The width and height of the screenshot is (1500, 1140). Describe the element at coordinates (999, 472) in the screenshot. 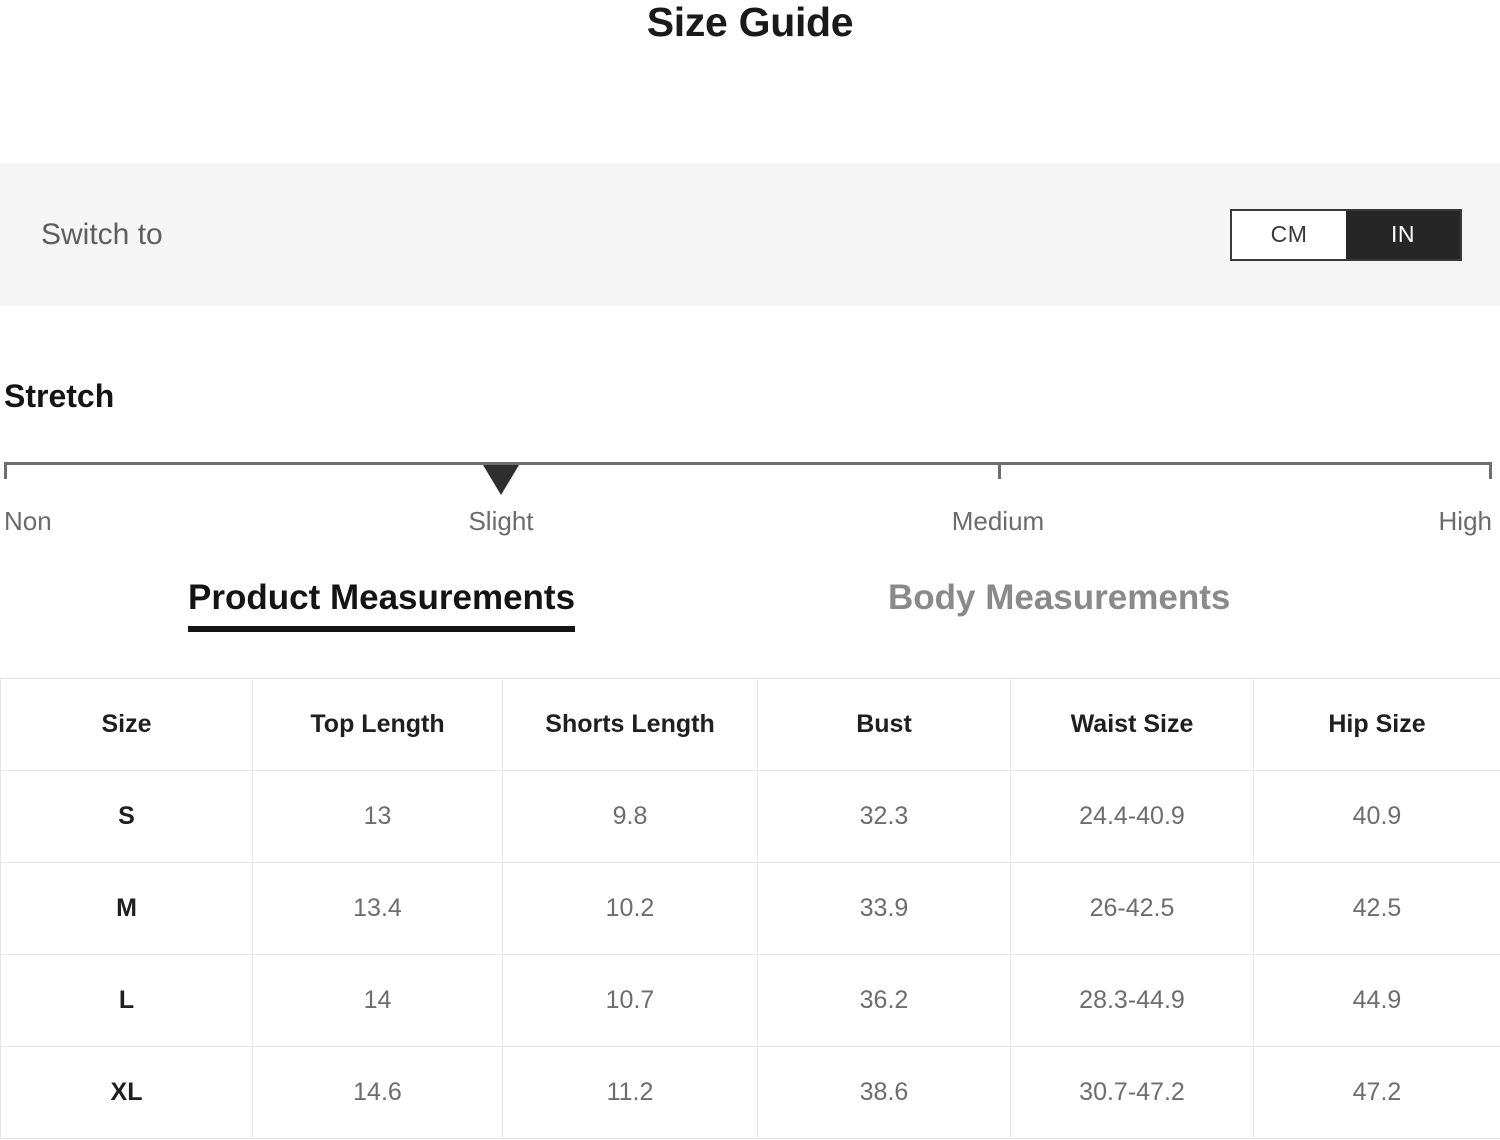

I see `stretch-tick-medium` at that location.